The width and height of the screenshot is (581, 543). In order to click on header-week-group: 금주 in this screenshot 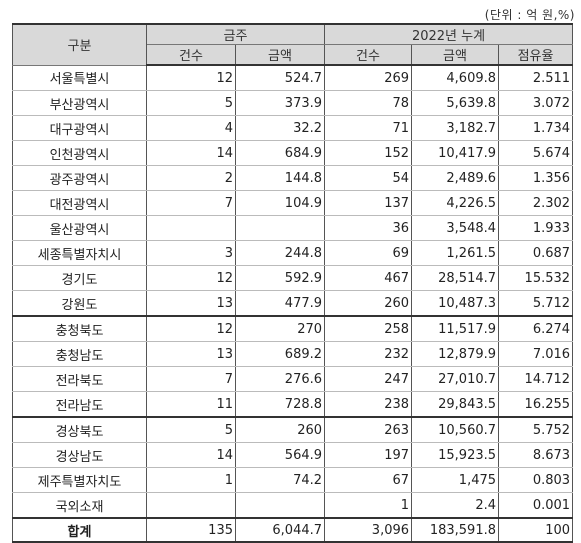, I will do `click(235, 34)`.